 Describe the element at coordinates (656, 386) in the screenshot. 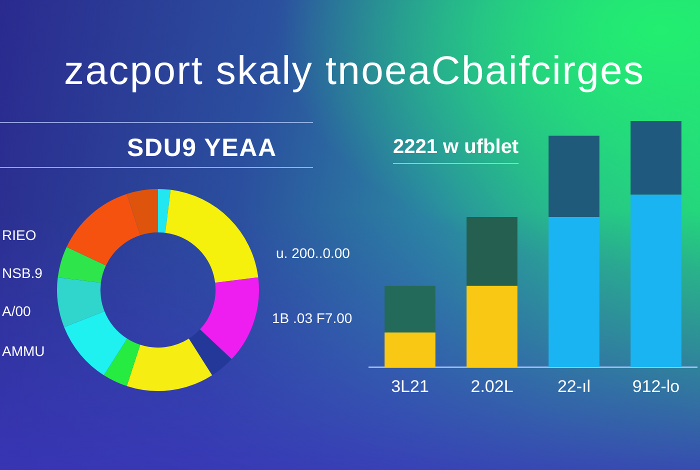

I see `x-tick-label: 912-lo` at that location.